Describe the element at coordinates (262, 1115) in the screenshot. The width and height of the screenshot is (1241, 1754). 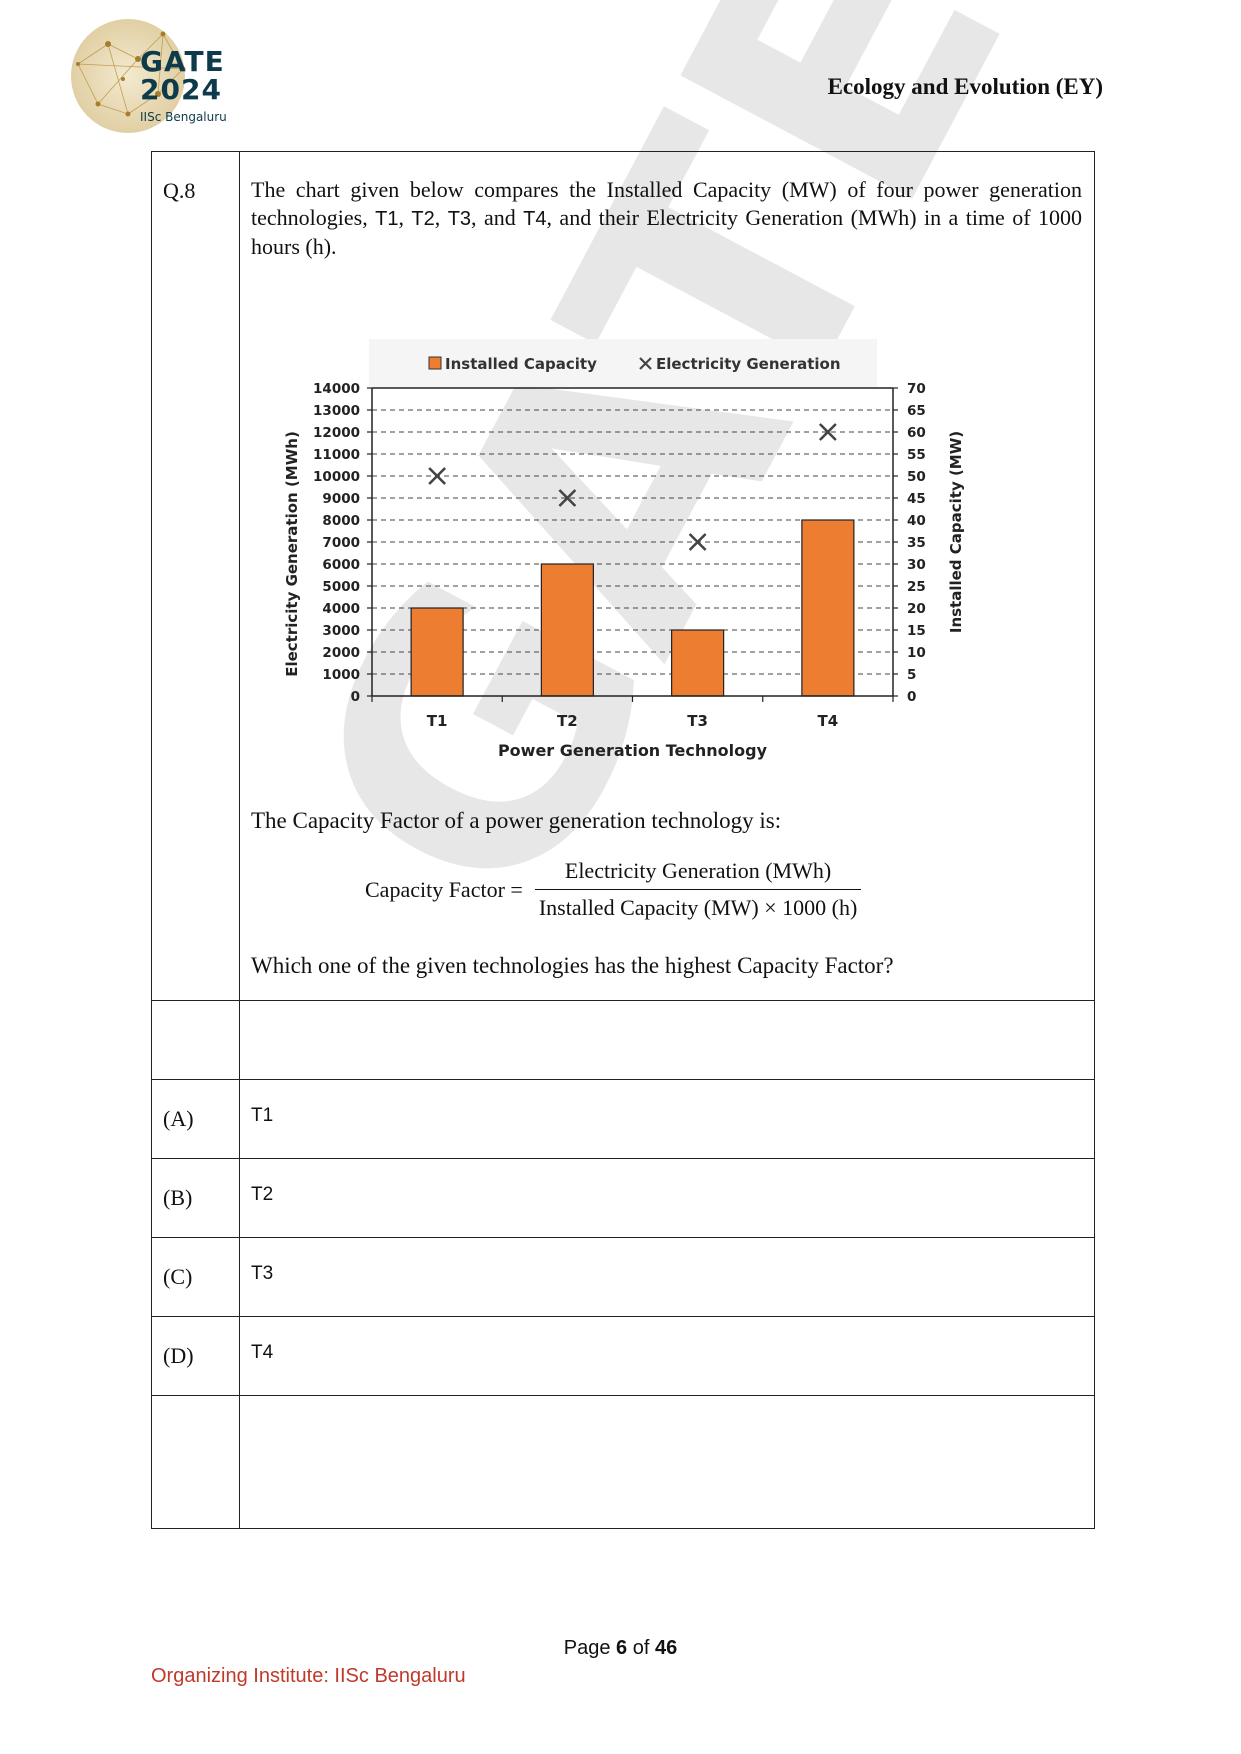
I see `option-text: T1` at that location.